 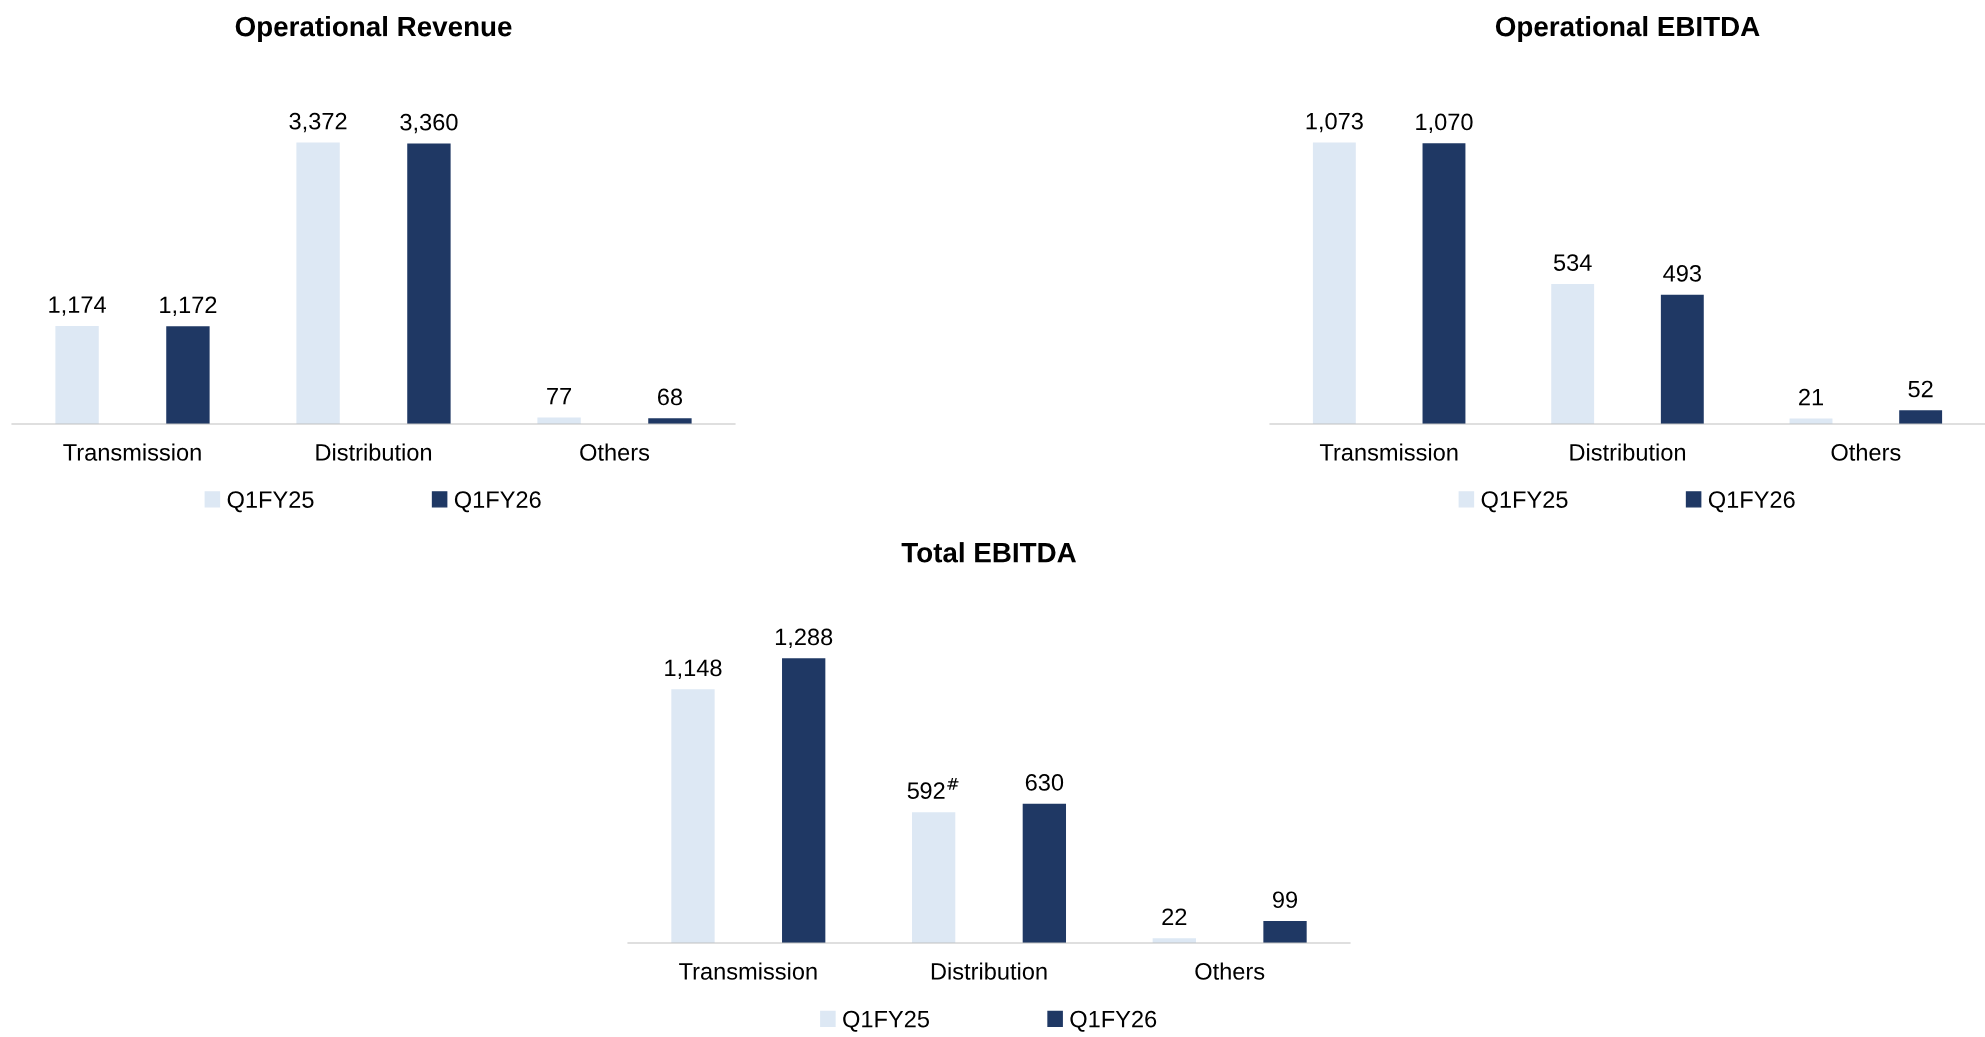 What do you see at coordinates (559, 396) in the screenshot?
I see `data-label: 77` at bounding box center [559, 396].